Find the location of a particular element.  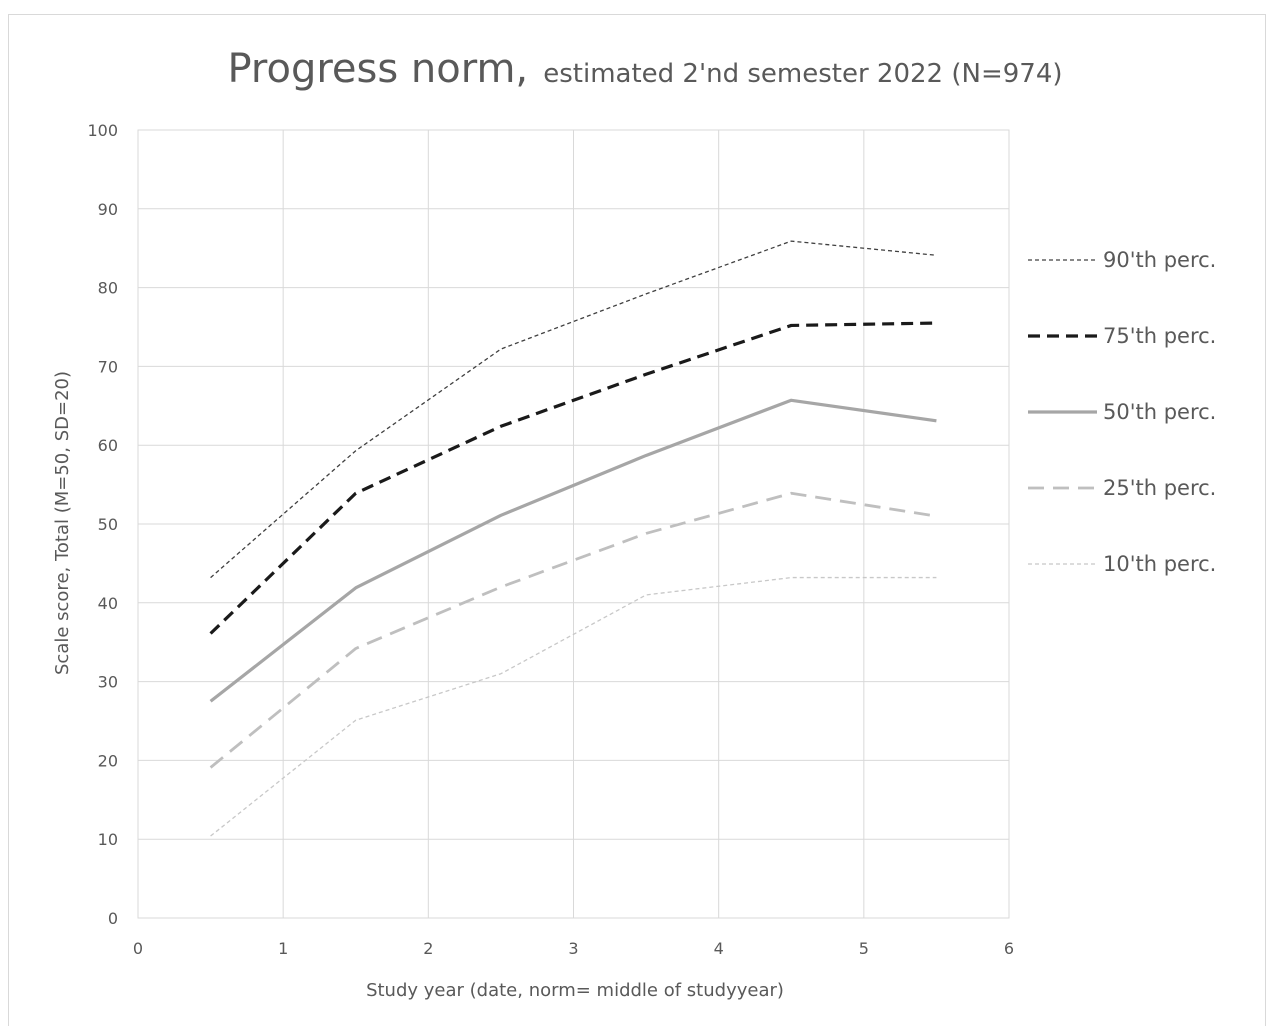

x-tick-labels: 0 1 2 3 4 5 6 is located at coordinates (573, 948).